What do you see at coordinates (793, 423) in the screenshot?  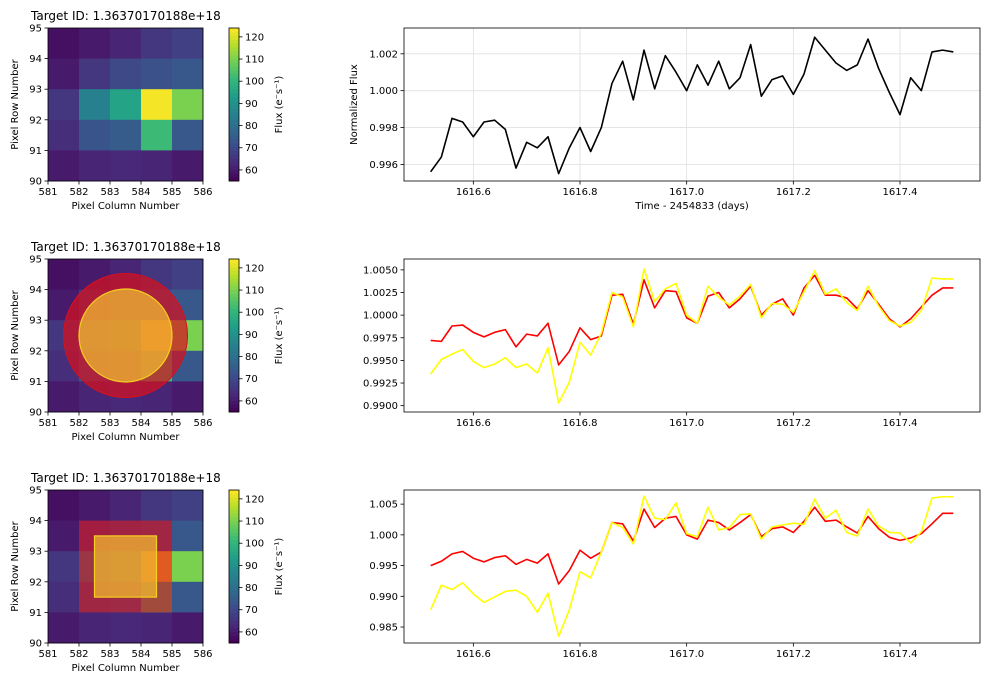 I see `x-tick-label: 1617.2` at bounding box center [793, 423].